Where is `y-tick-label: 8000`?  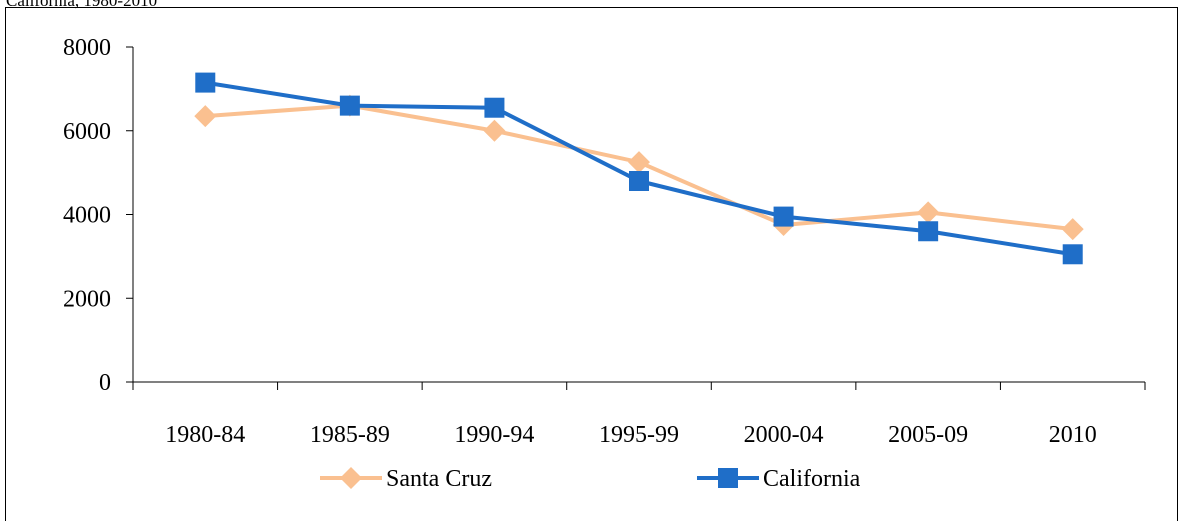 y-tick-label: 8000 is located at coordinates (87, 48).